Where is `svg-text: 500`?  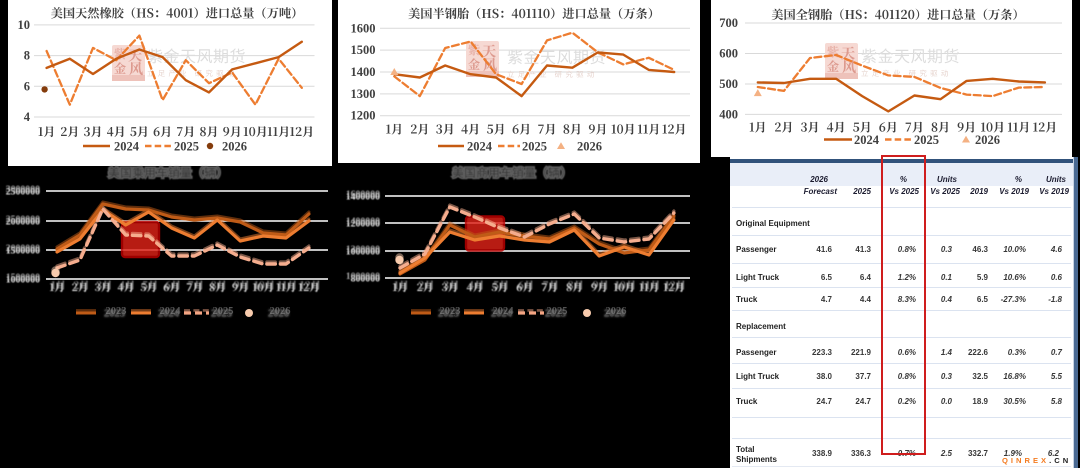 svg-text: 500 is located at coordinates (728, 84).